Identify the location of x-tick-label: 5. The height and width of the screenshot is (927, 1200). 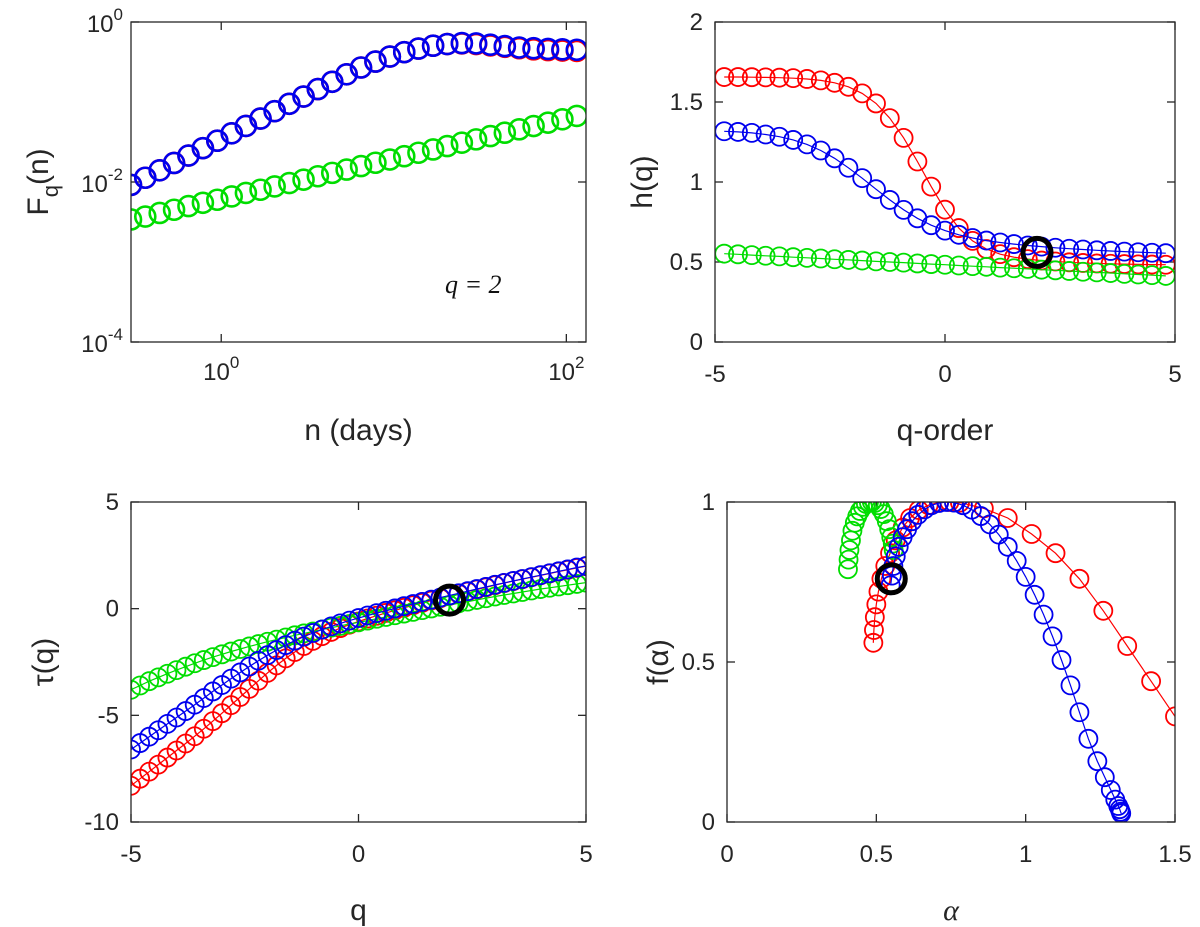
(1174, 374).